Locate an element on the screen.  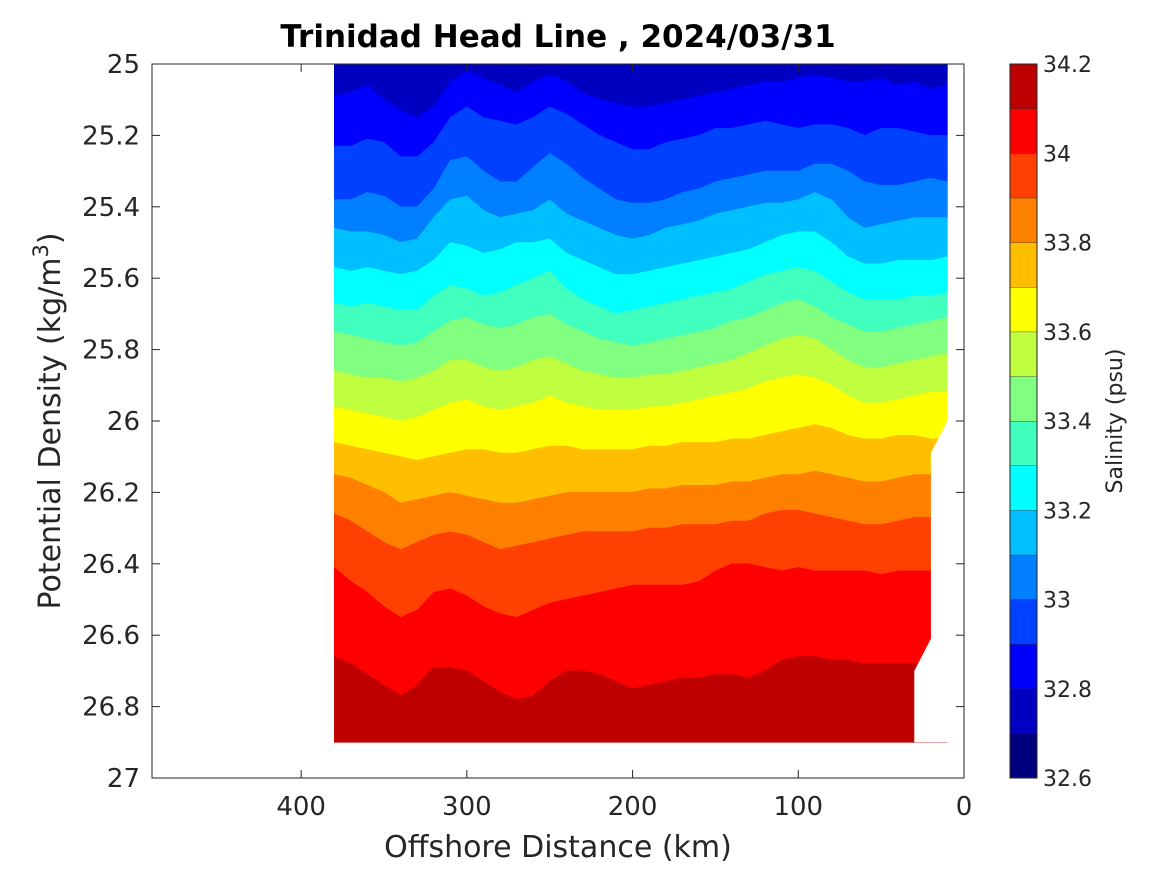
y-tick-label: 25.2 is located at coordinates (111, 136).